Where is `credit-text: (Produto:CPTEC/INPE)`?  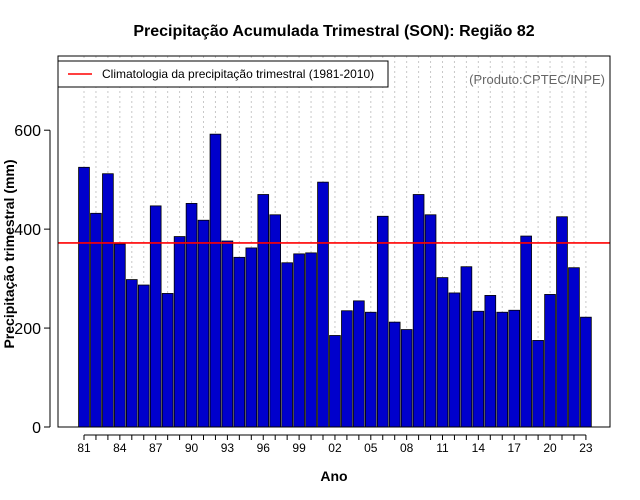 credit-text: (Produto:CPTEC/INPE) is located at coordinates (537, 79).